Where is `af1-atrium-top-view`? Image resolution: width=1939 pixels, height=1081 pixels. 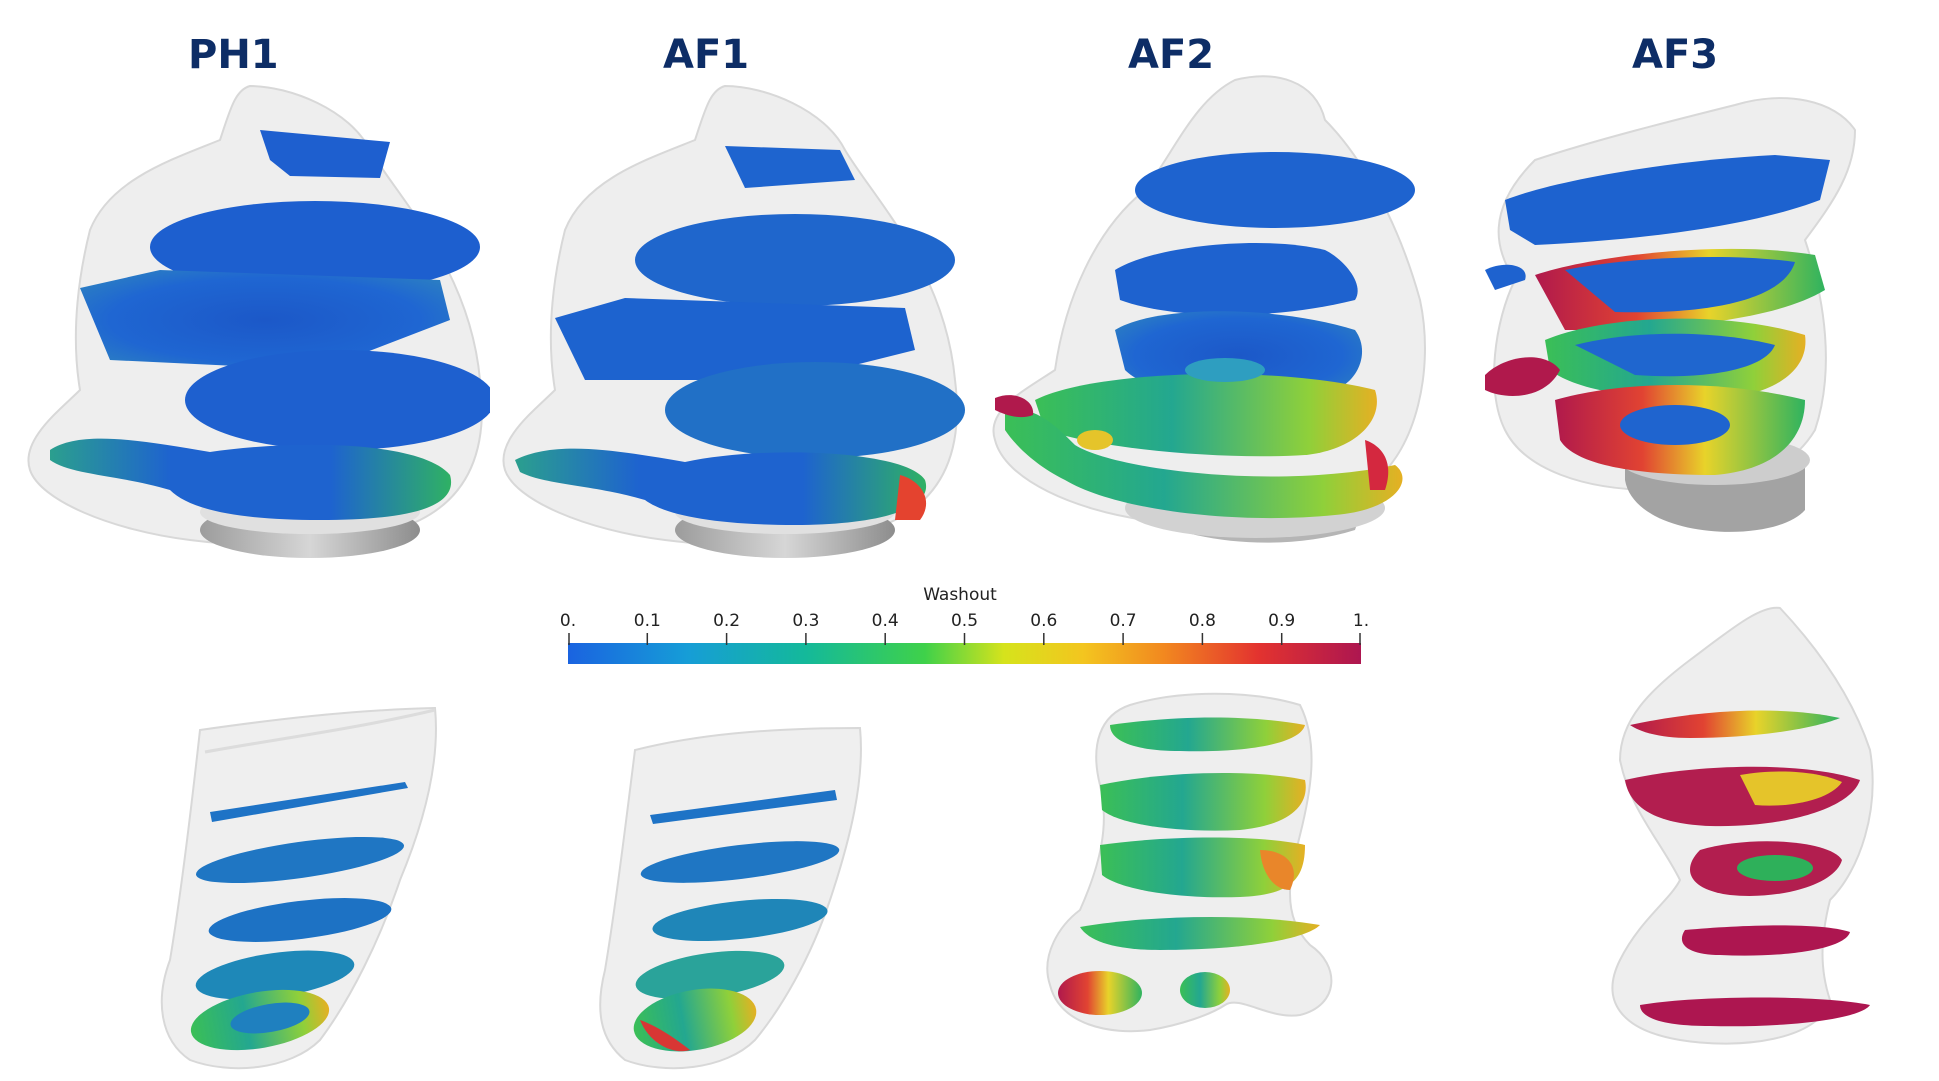
af1-atrium-top-view is located at coordinates (733, 321).